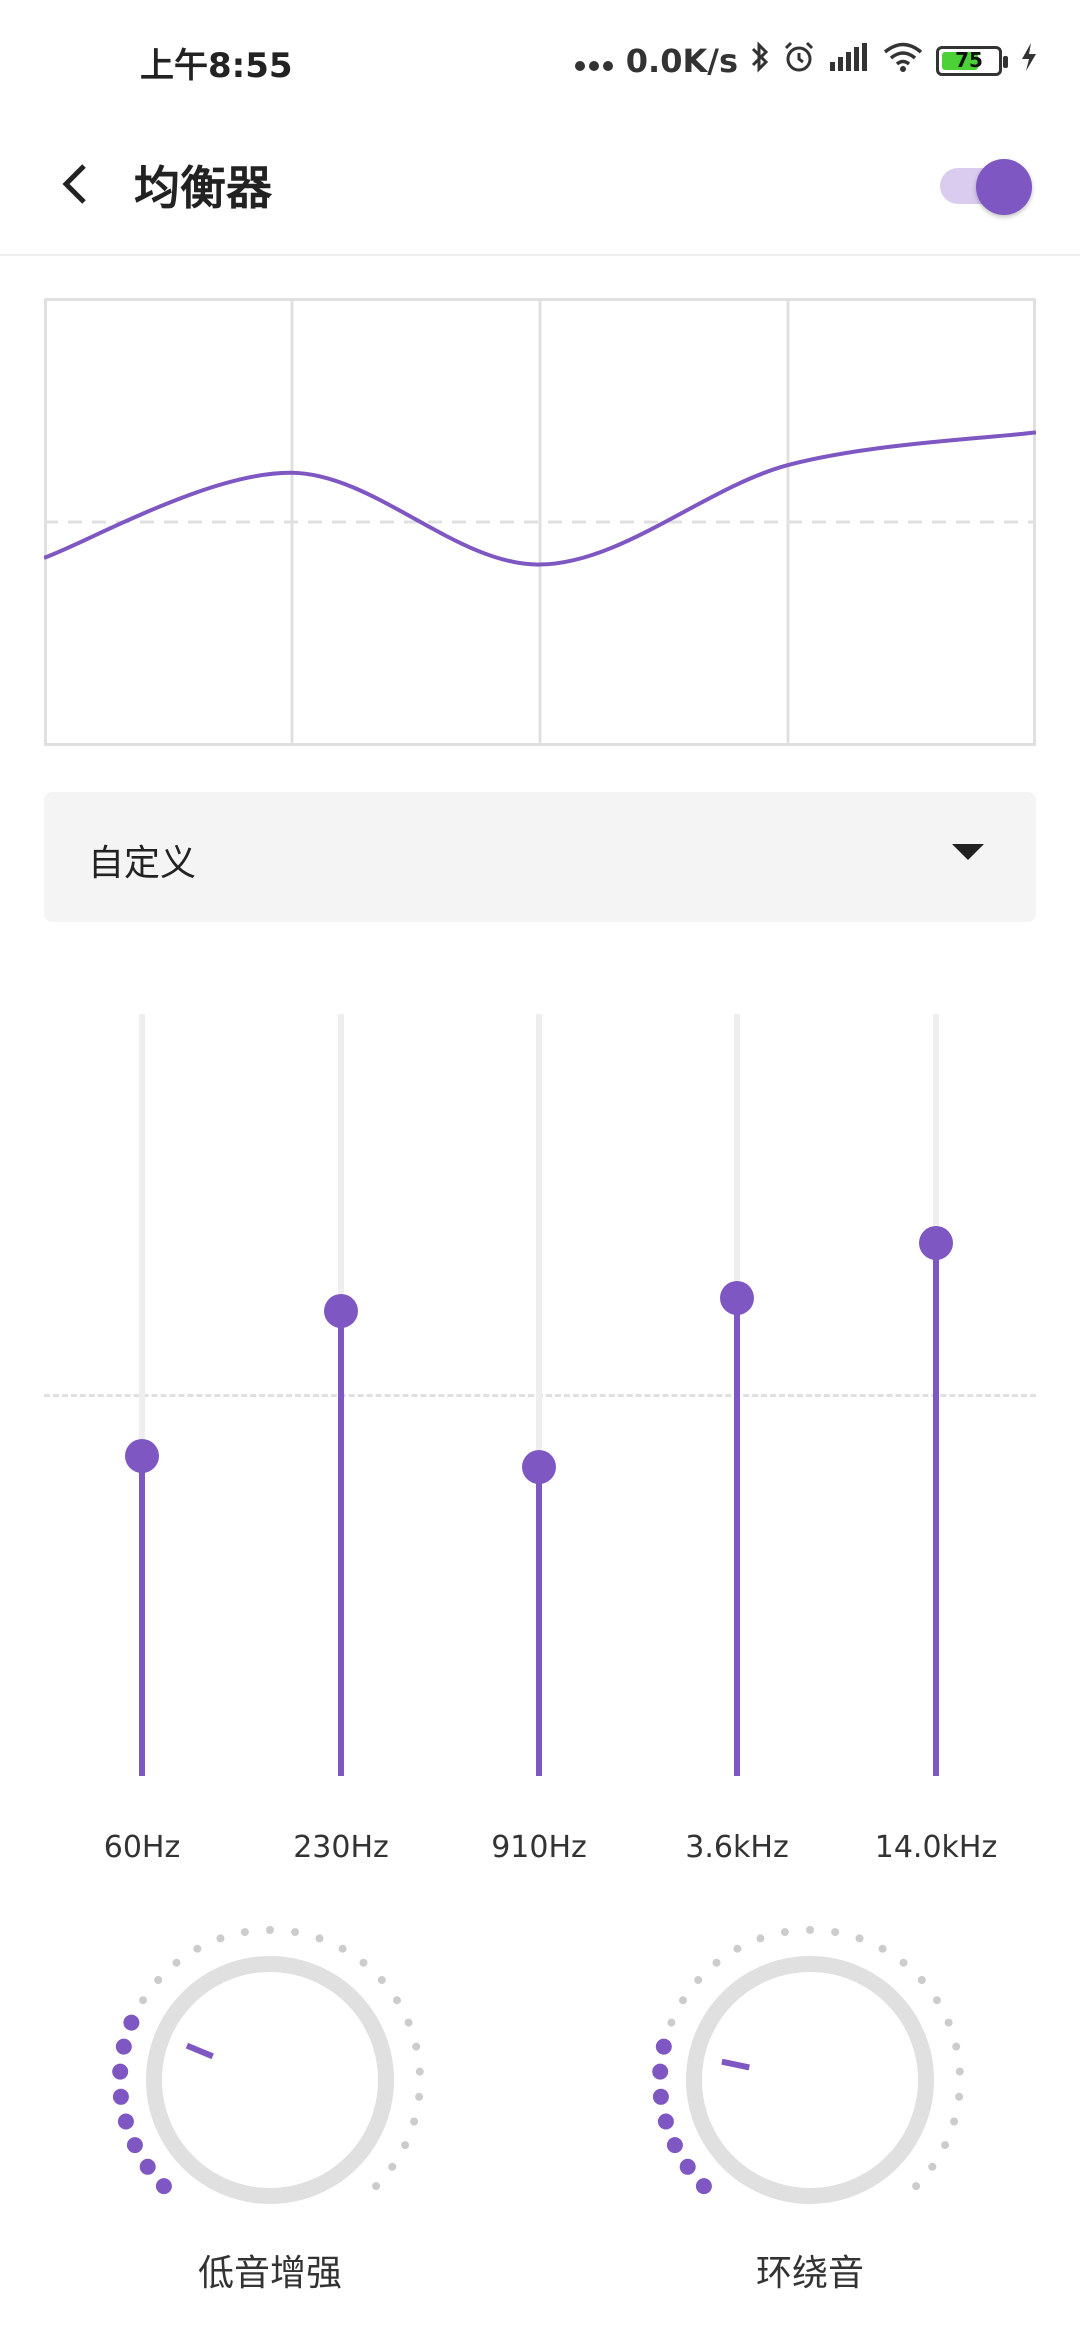 The image size is (1080, 2340). What do you see at coordinates (540, 60) in the screenshot?
I see `status-bar: 上午8:55 0.0K/s 75` at bounding box center [540, 60].